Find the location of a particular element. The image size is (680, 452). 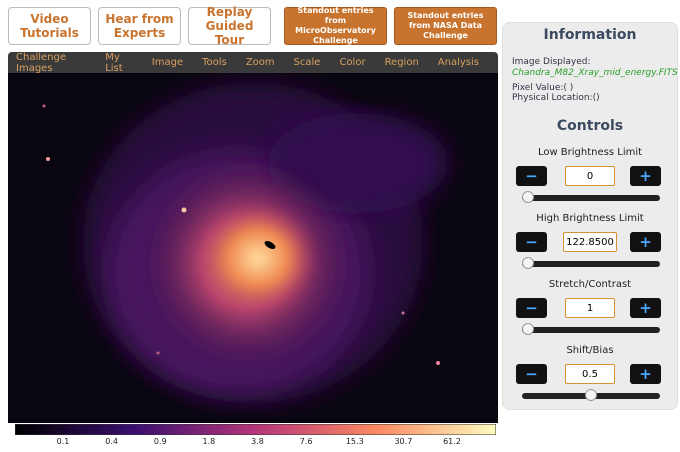

control-label: Shift/Bias is located at coordinates (590, 350).